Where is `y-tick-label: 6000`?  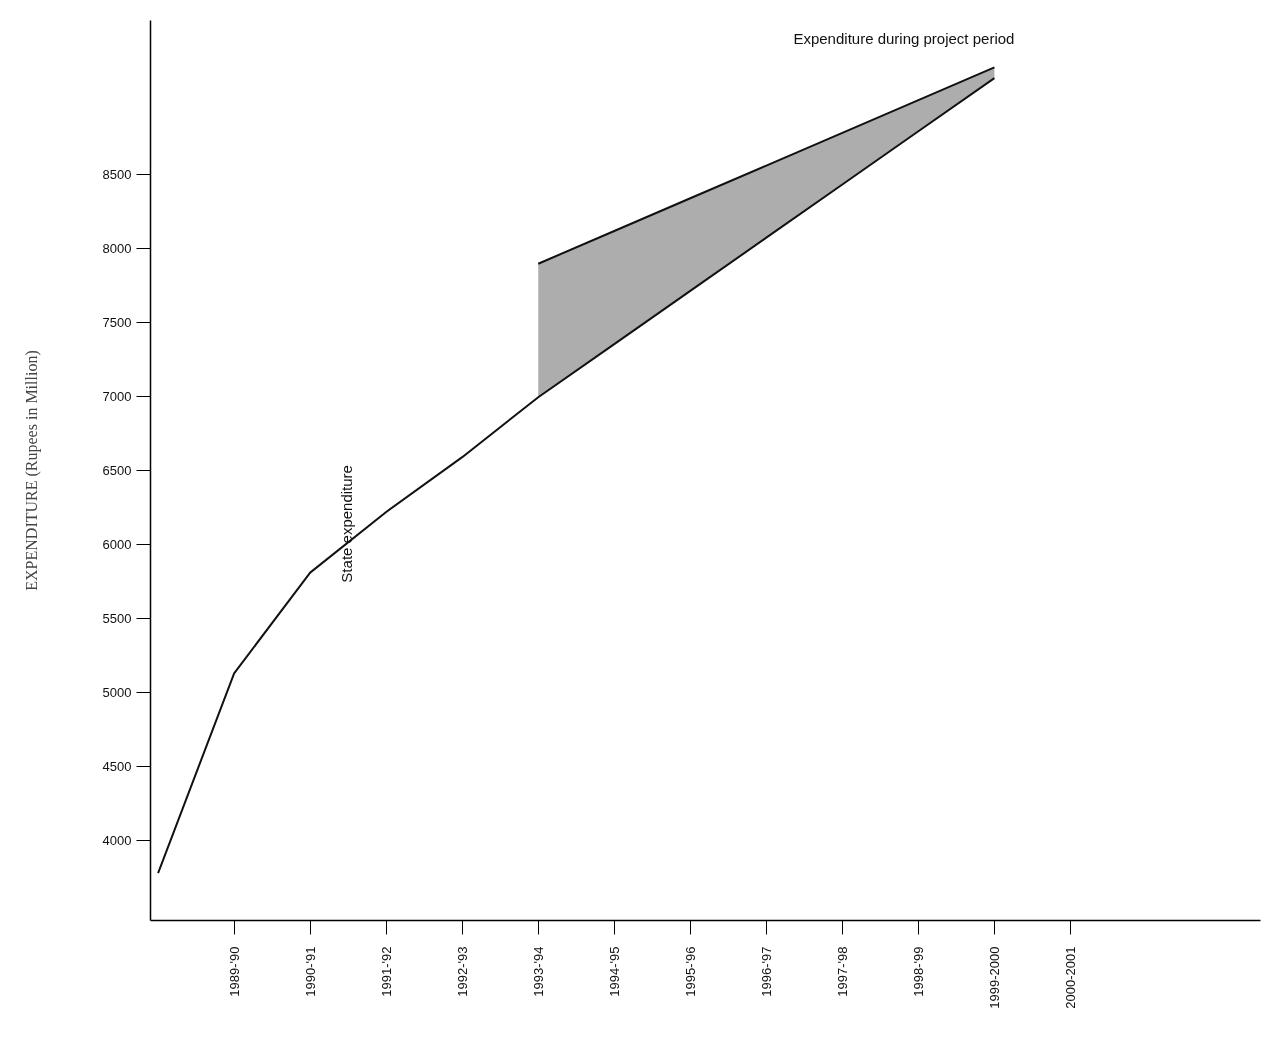
y-tick-label: 6000 is located at coordinates (117, 545).